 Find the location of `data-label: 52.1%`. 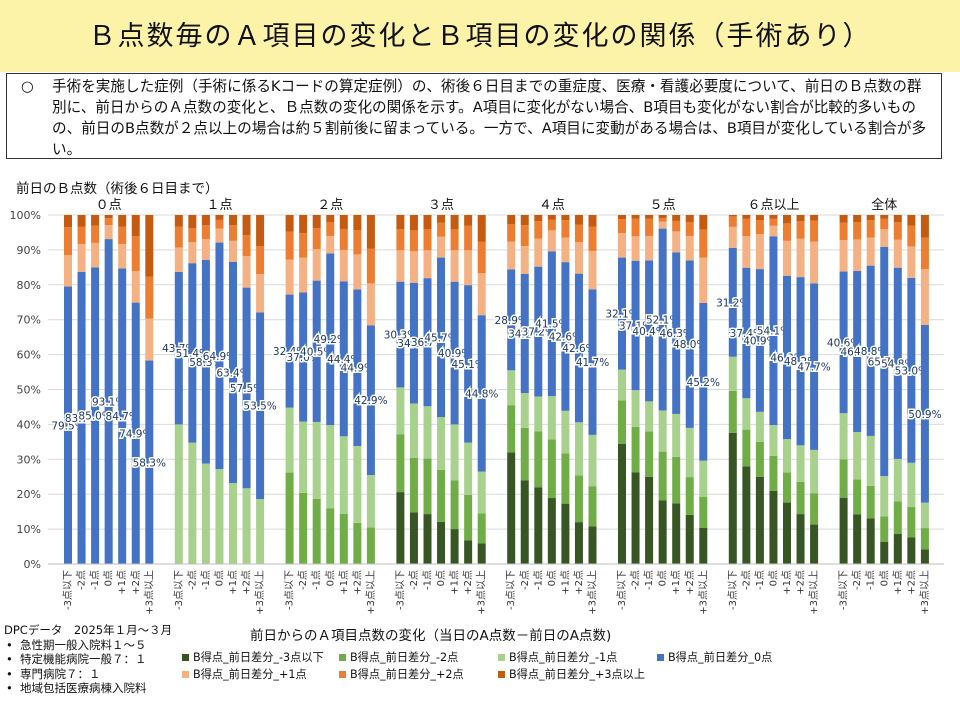

data-label: 52.1% is located at coordinates (662, 321).